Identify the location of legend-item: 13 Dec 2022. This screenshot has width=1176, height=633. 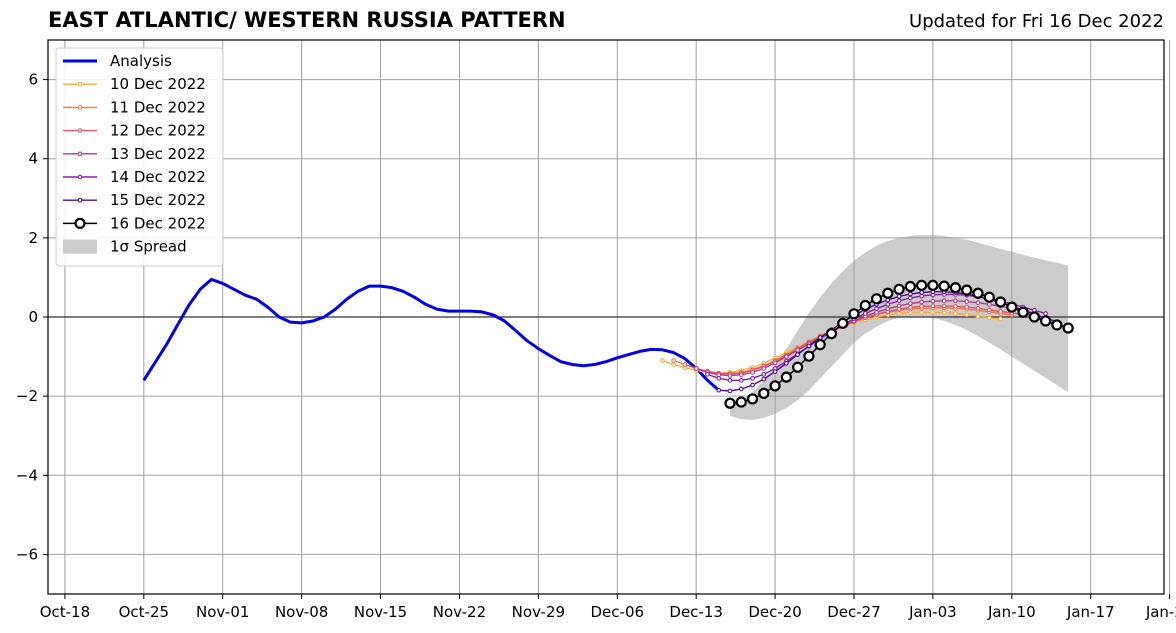
(134, 154).